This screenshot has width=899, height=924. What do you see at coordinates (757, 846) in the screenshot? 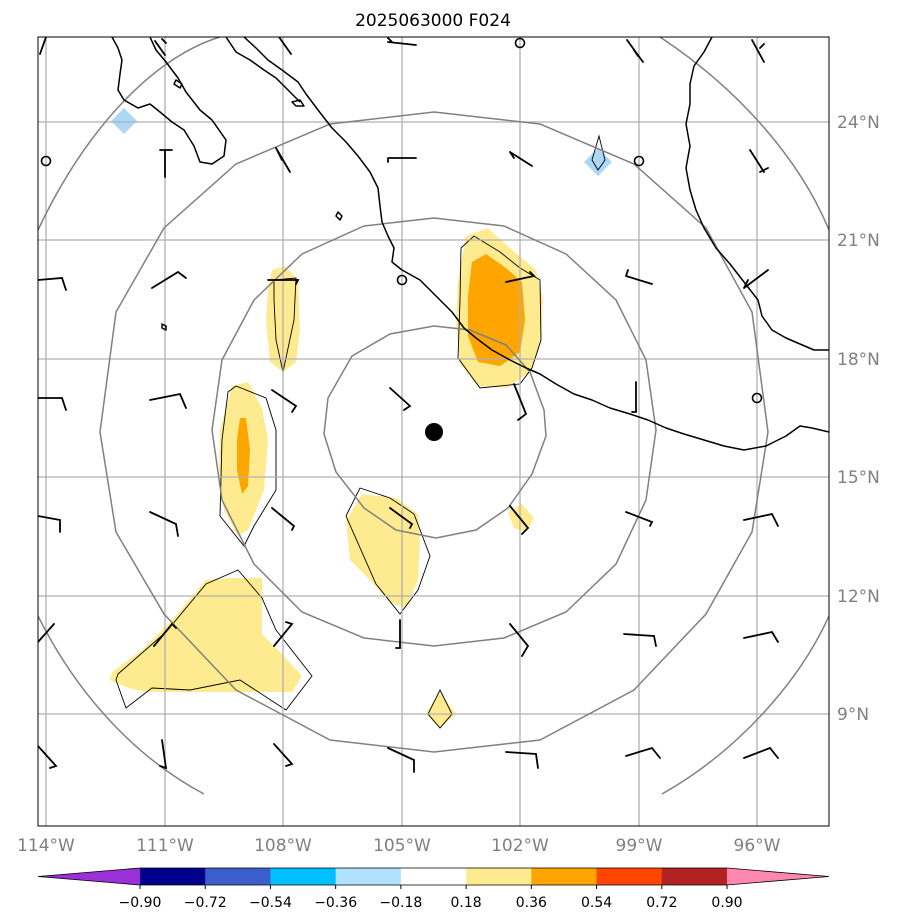
I see `lon-label: 96°W` at bounding box center [757, 846].